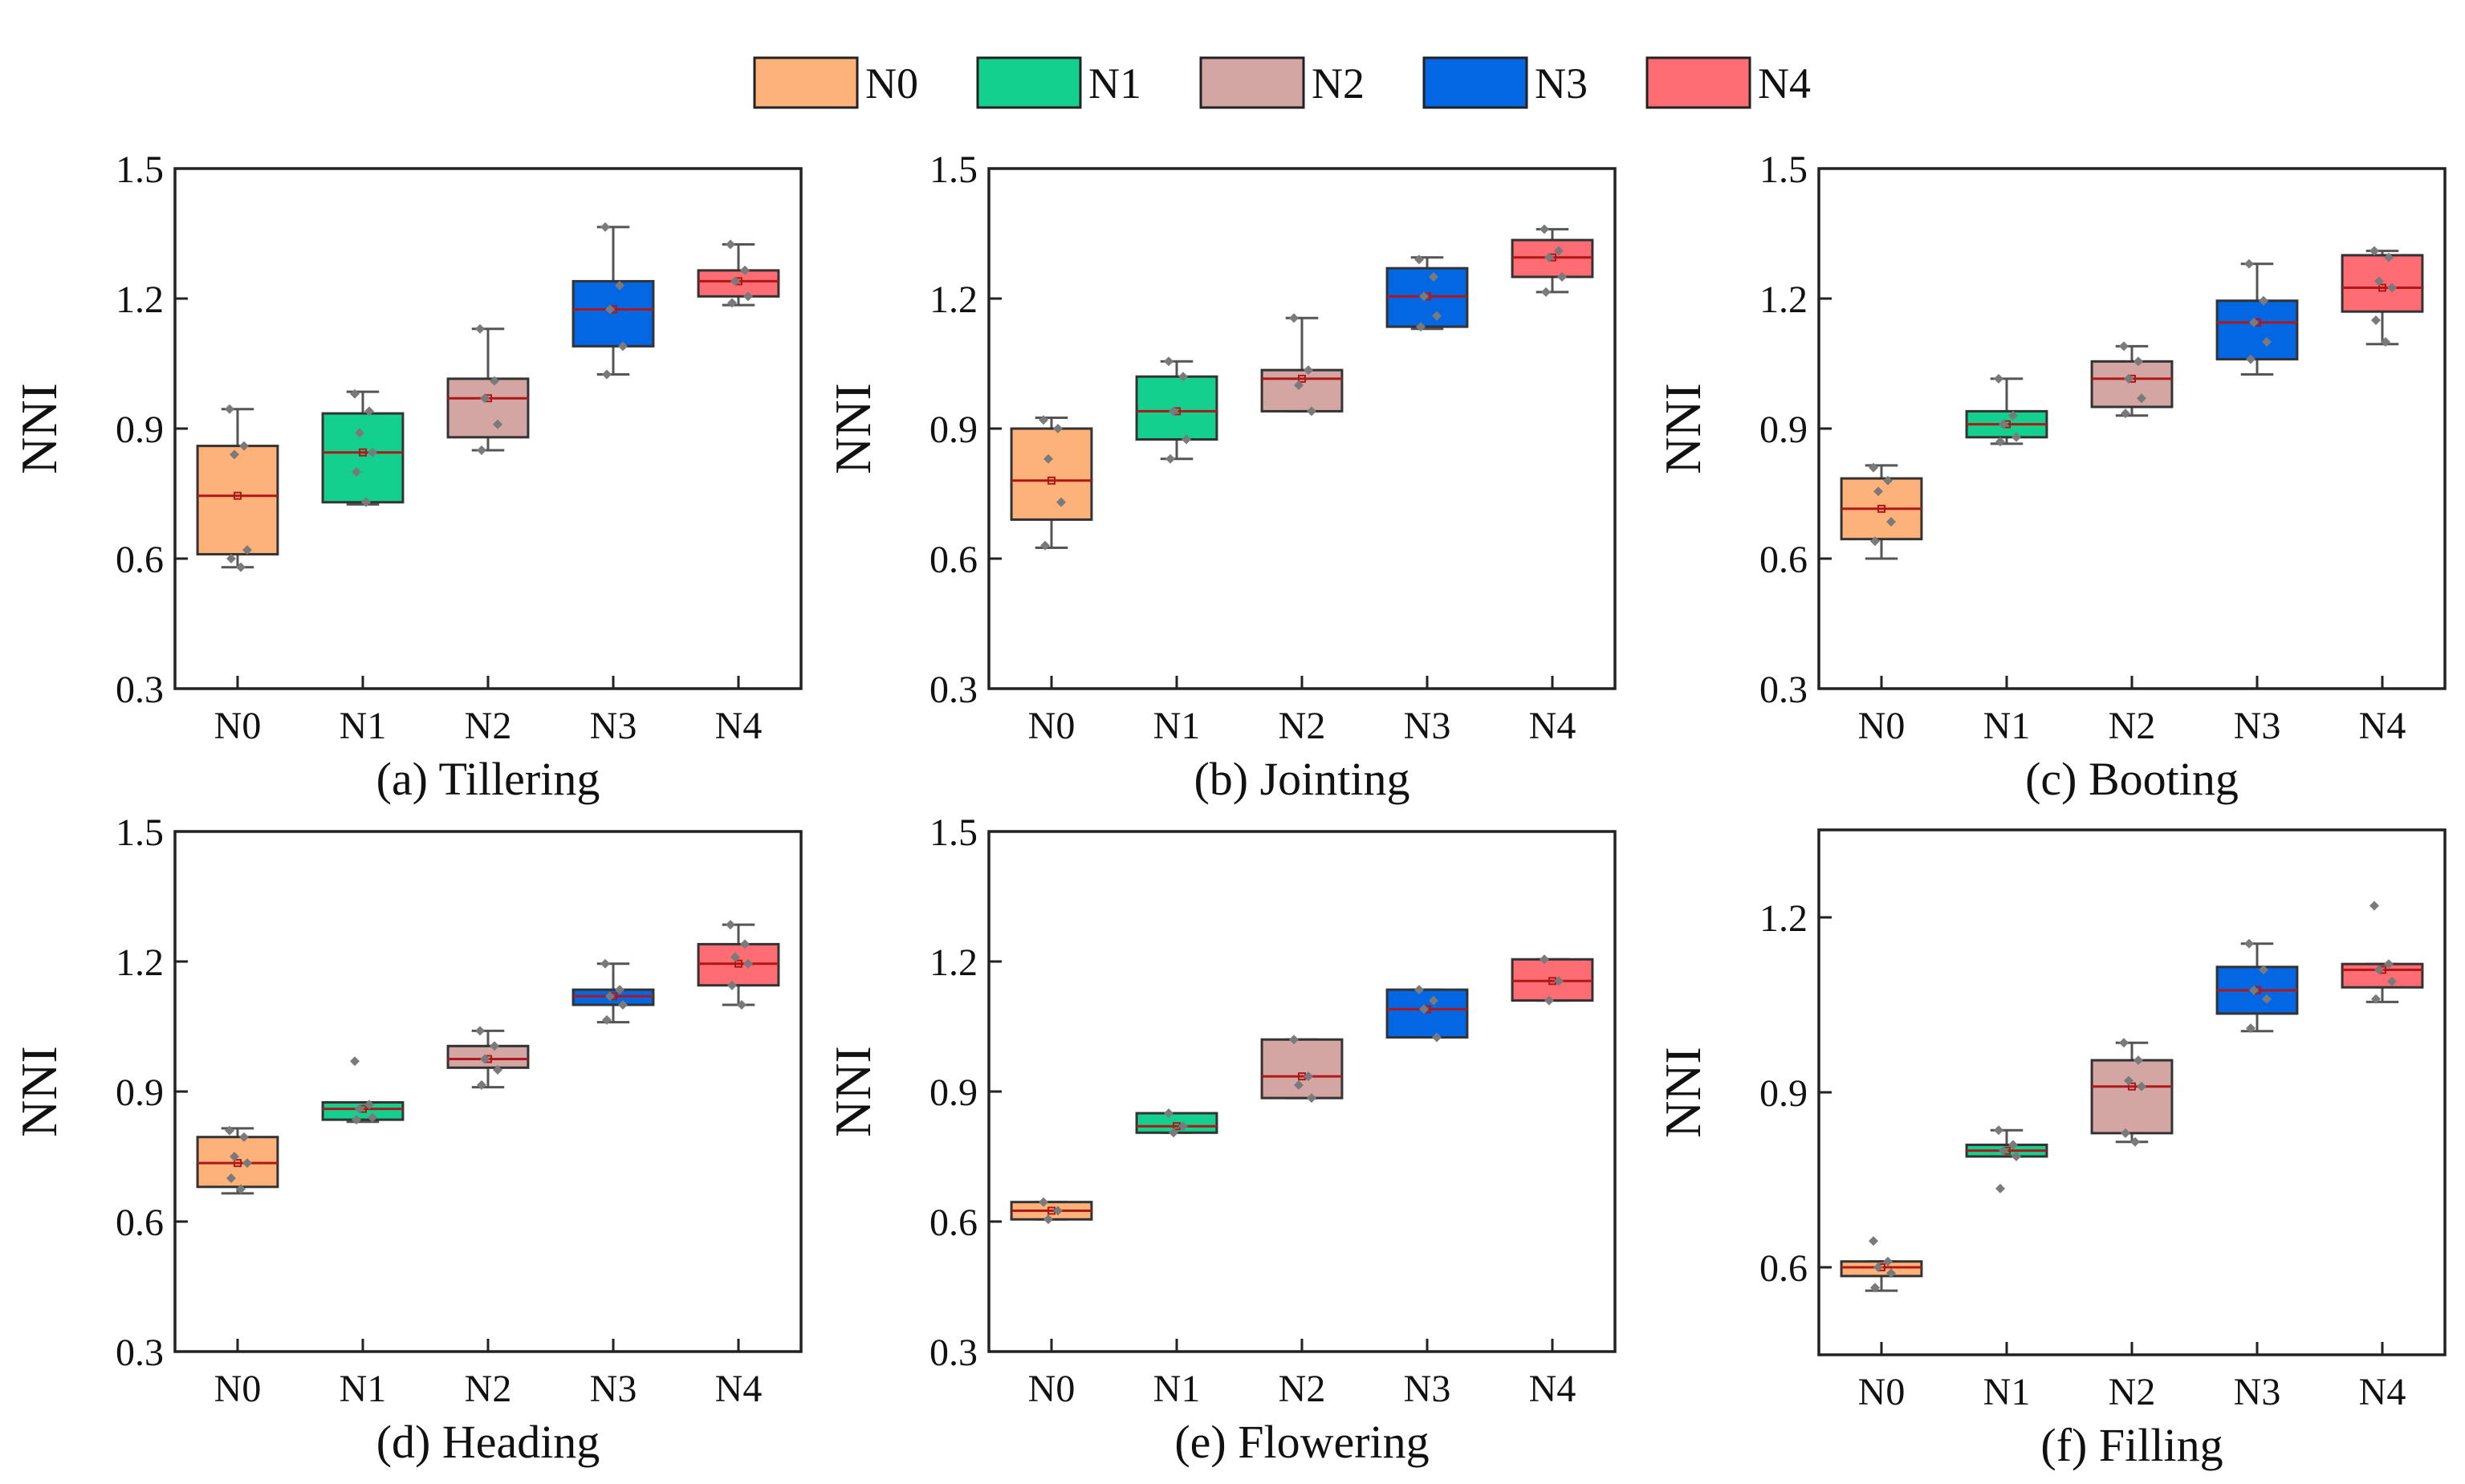 The height and width of the screenshot is (1484, 2465). Describe the element at coordinates (806, 82) in the screenshot. I see `legend-swatch` at that location.